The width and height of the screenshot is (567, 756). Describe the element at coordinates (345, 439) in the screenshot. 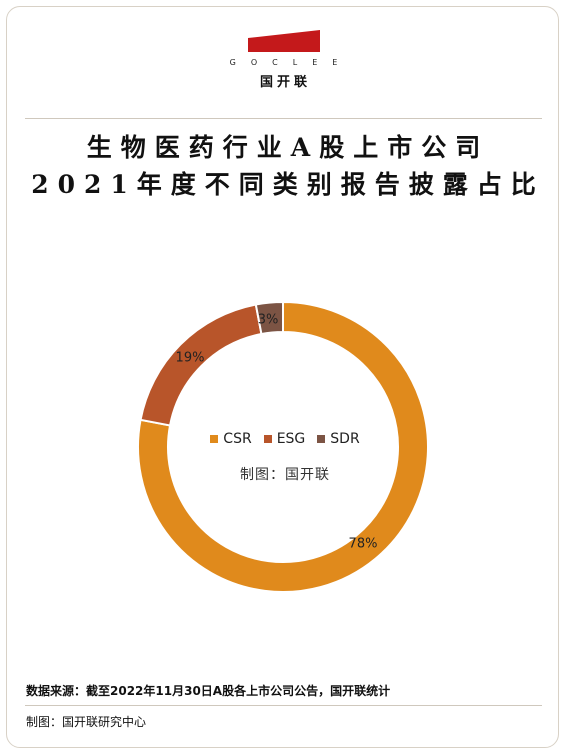

I see `legend-label-sdr: SDR` at that location.